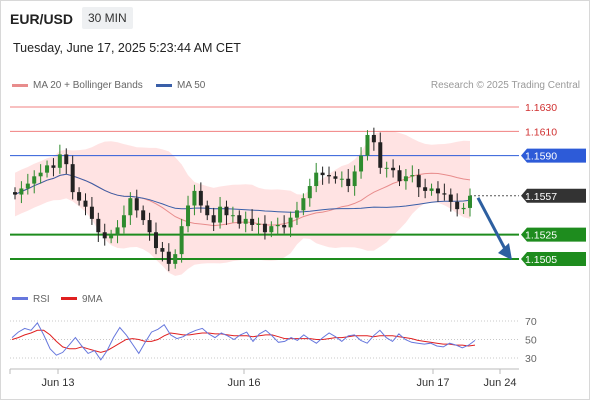 Image resolution: width=590 pixels, height=400 pixels. Describe the element at coordinates (127, 48) in the screenshot. I see `timestamp: Tuesday, June 17, 2025 5:23:44 AM CET` at that location.